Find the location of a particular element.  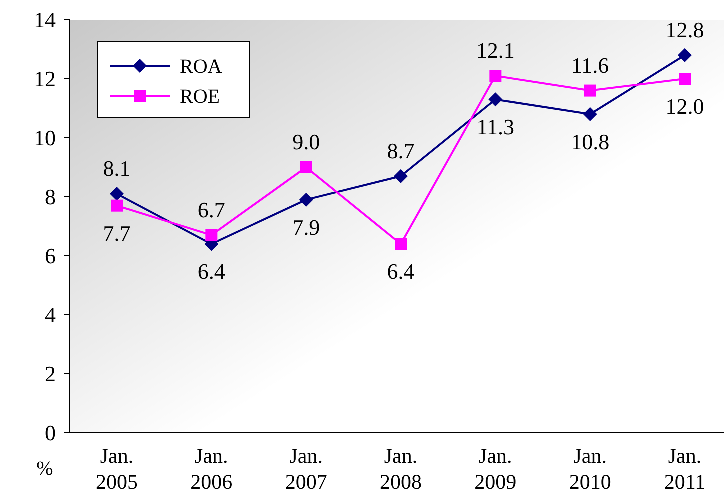

data-label: 12.0 is located at coordinates (685, 106).